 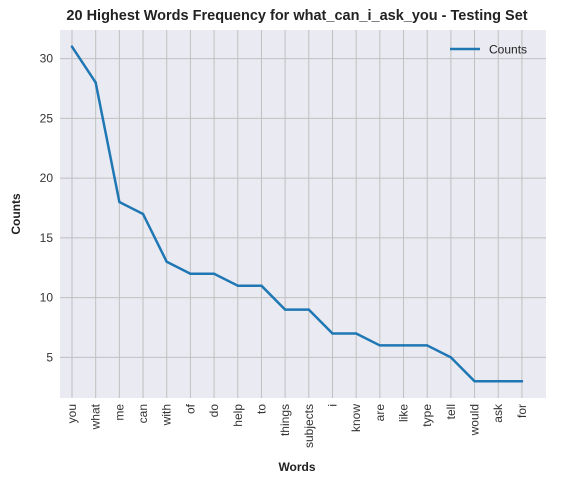 What do you see at coordinates (47, 298) in the screenshot?
I see `y-tick-label: 10` at bounding box center [47, 298].